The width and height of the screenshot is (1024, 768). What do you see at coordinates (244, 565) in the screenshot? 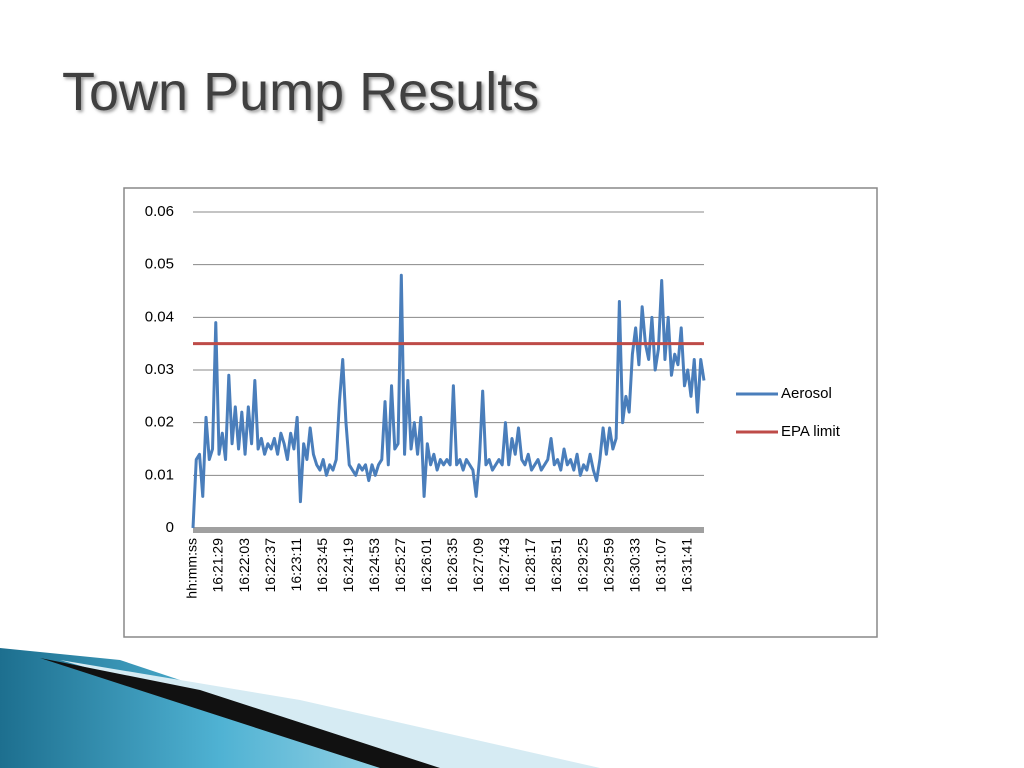
I see `x-tick-label: 16:22:03` at bounding box center [244, 565].